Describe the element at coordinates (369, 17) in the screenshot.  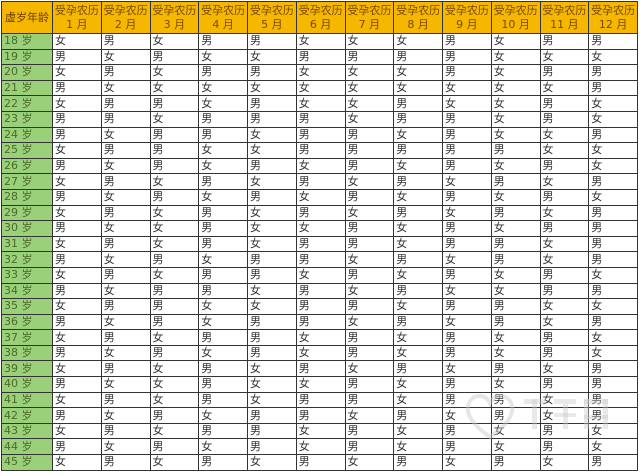
I see `month-column-header: 受孕农历 7 月` at that location.